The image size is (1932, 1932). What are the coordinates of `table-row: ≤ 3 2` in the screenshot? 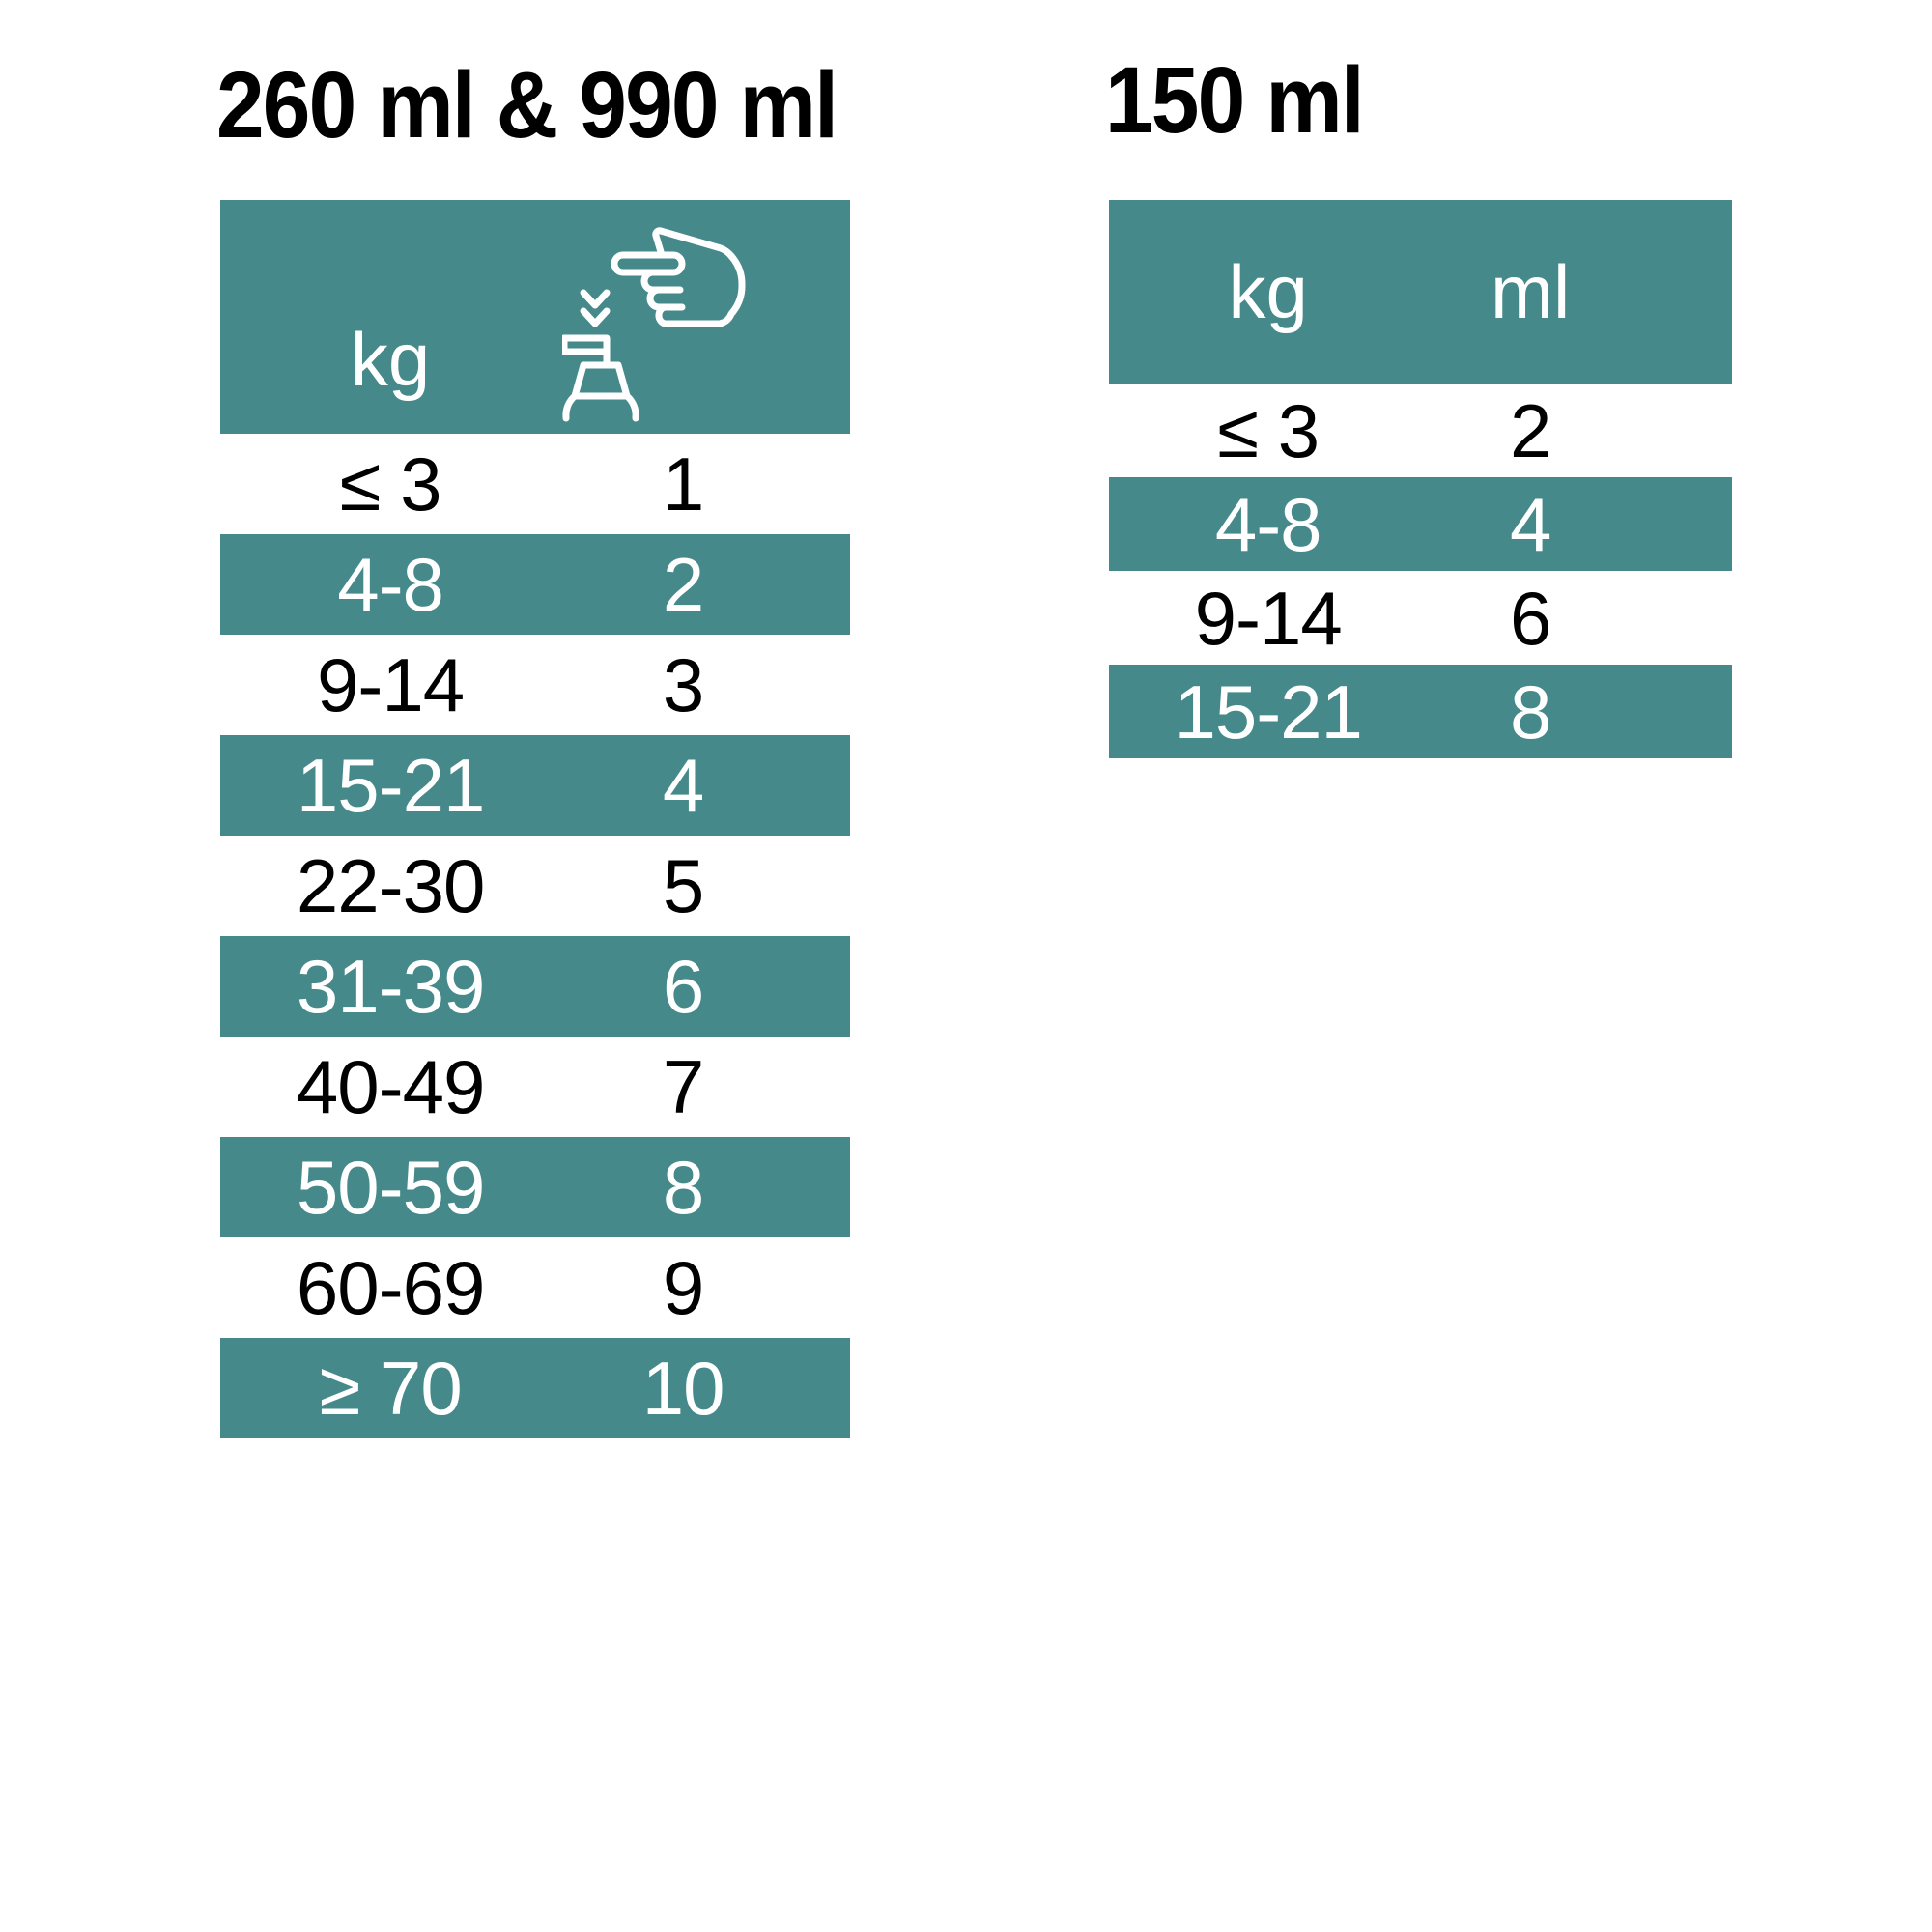 It's located at (1420, 430).